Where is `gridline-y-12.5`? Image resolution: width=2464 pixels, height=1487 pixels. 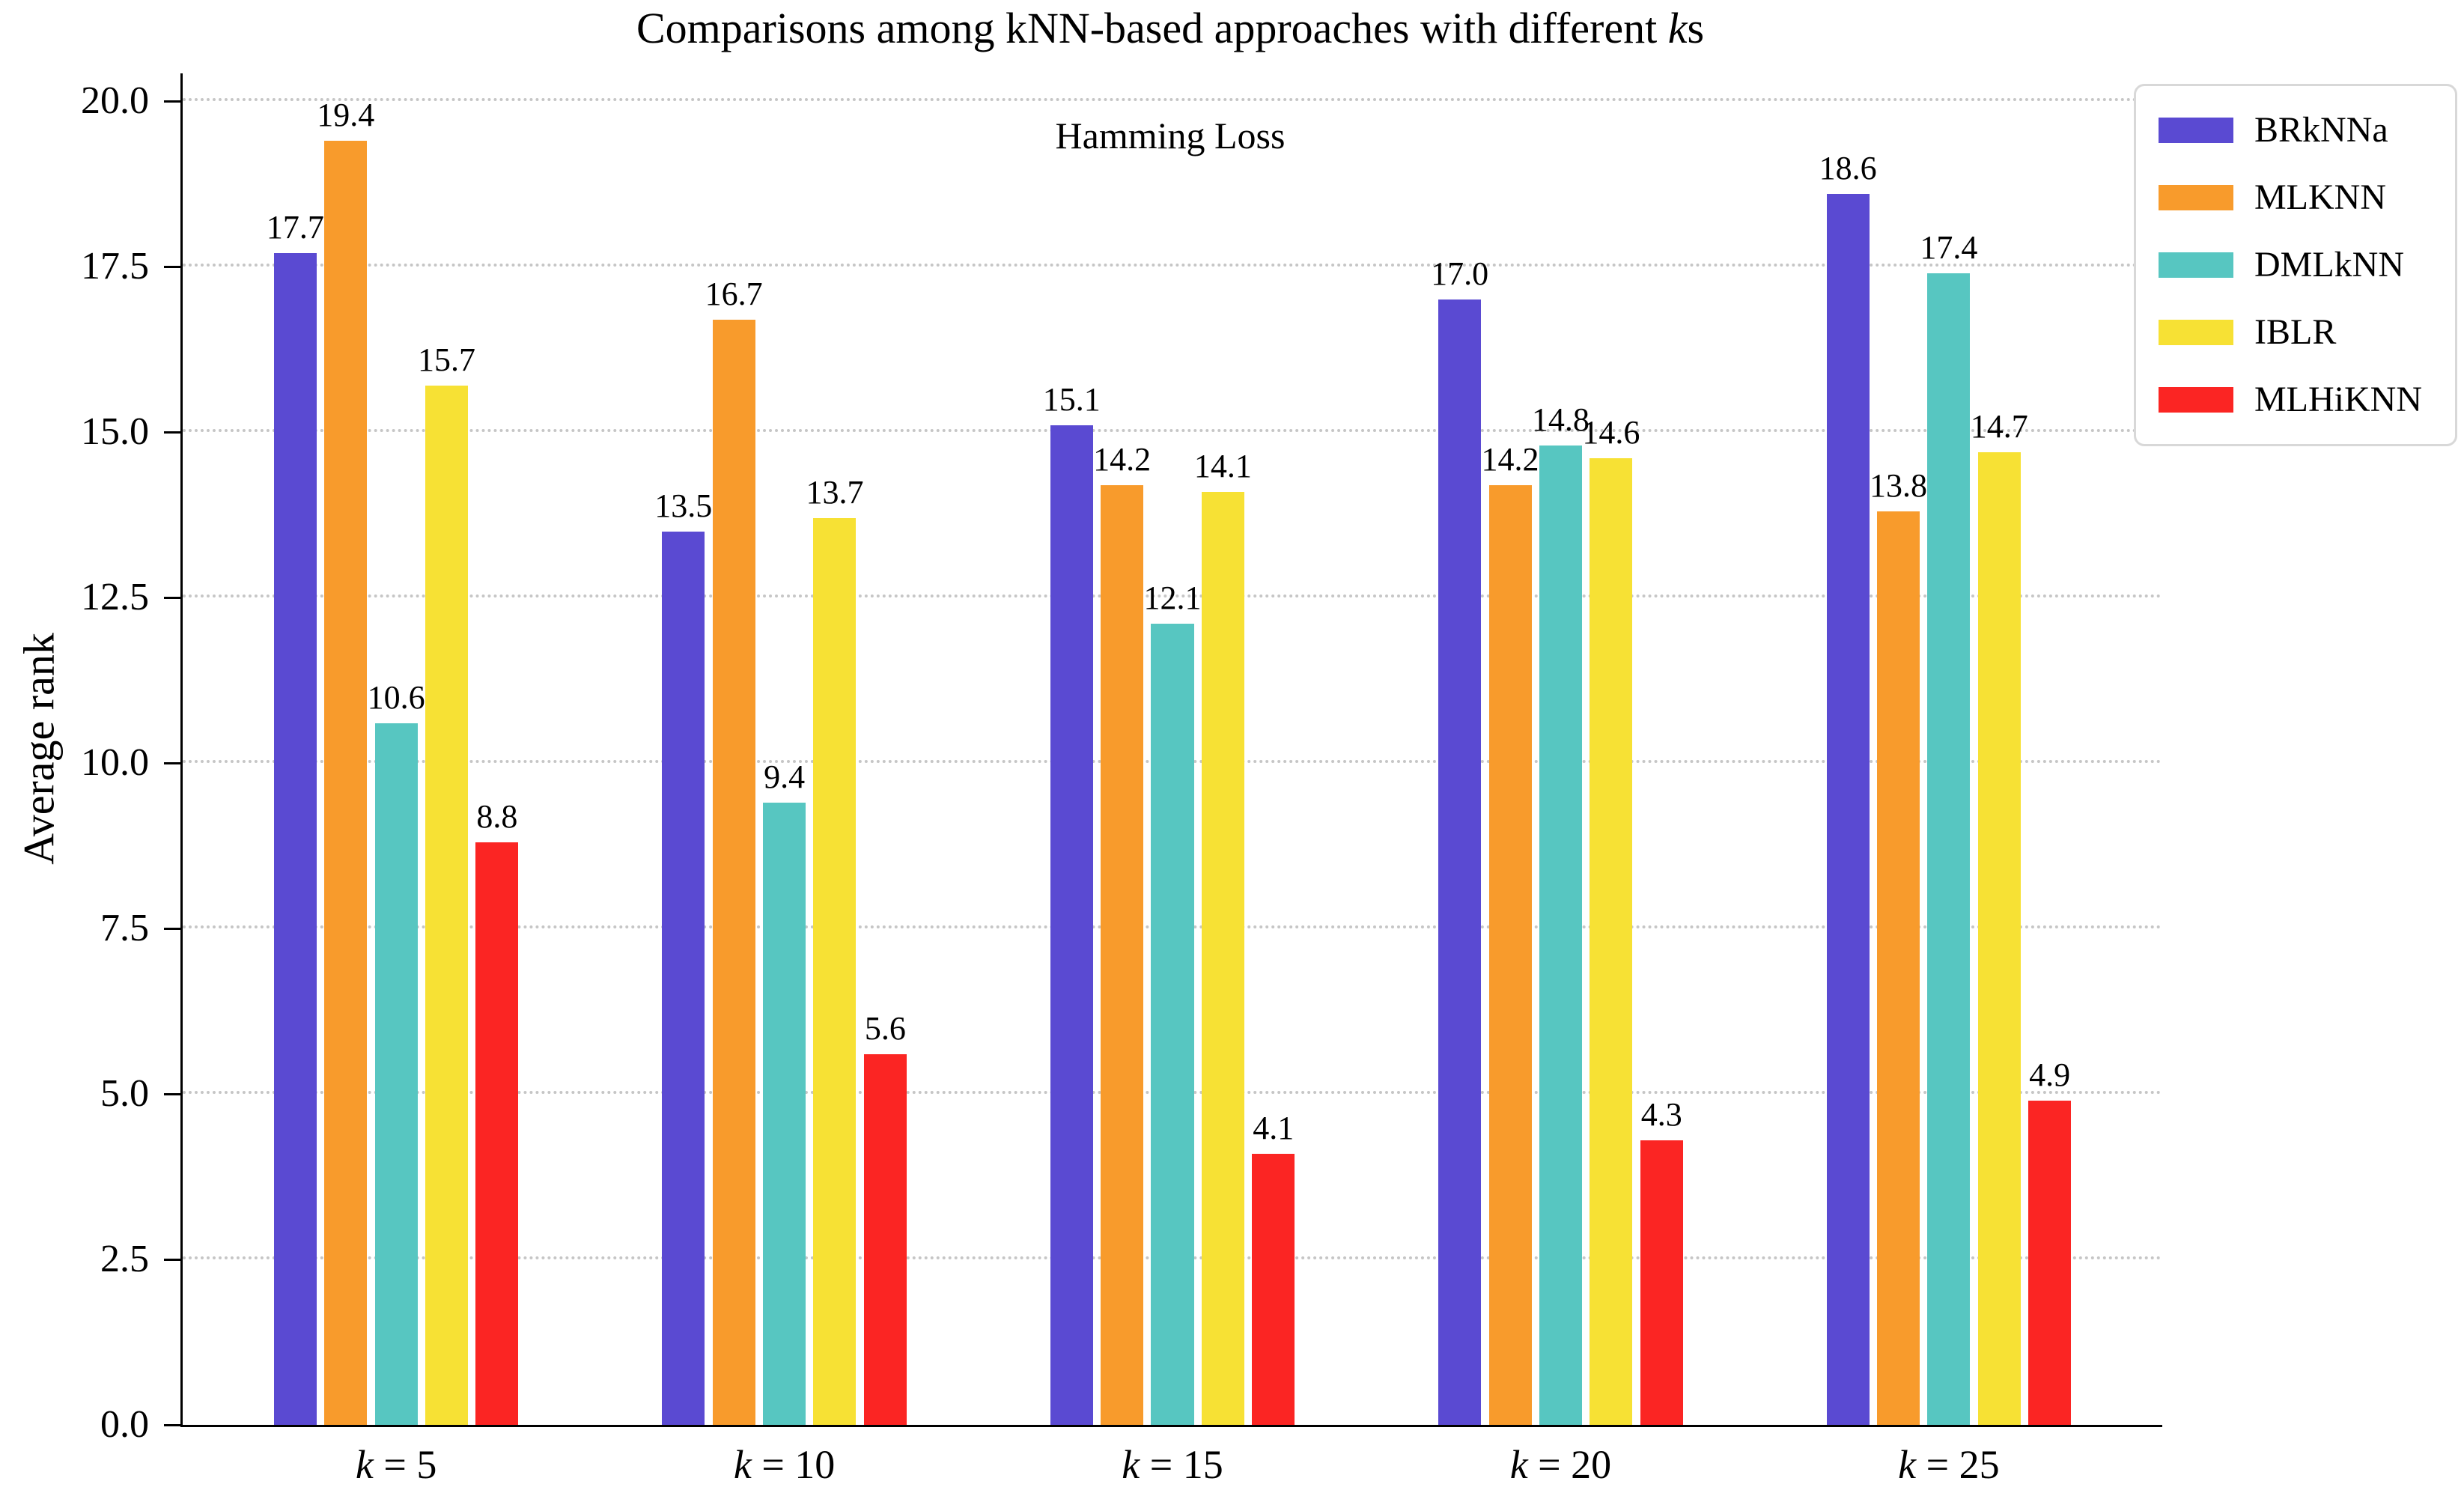
gridline-y-12.5 is located at coordinates (1172, 596).